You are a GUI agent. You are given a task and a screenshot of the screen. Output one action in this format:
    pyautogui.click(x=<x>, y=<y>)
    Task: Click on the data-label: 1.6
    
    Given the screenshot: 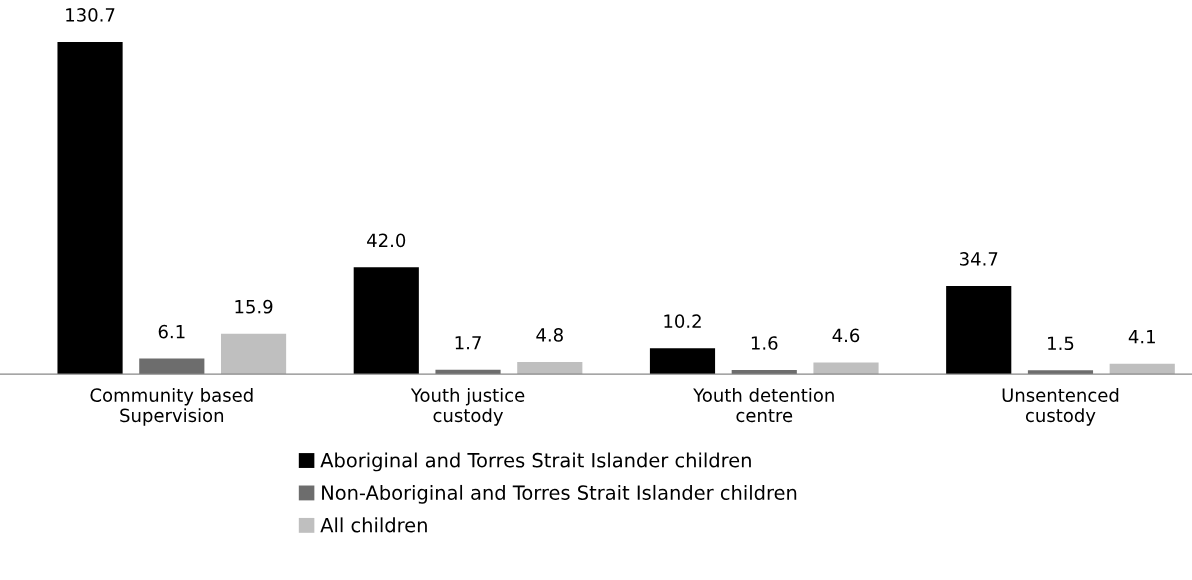 What is the action you would take?
    pyautogui.click(x=764, y=343)
    